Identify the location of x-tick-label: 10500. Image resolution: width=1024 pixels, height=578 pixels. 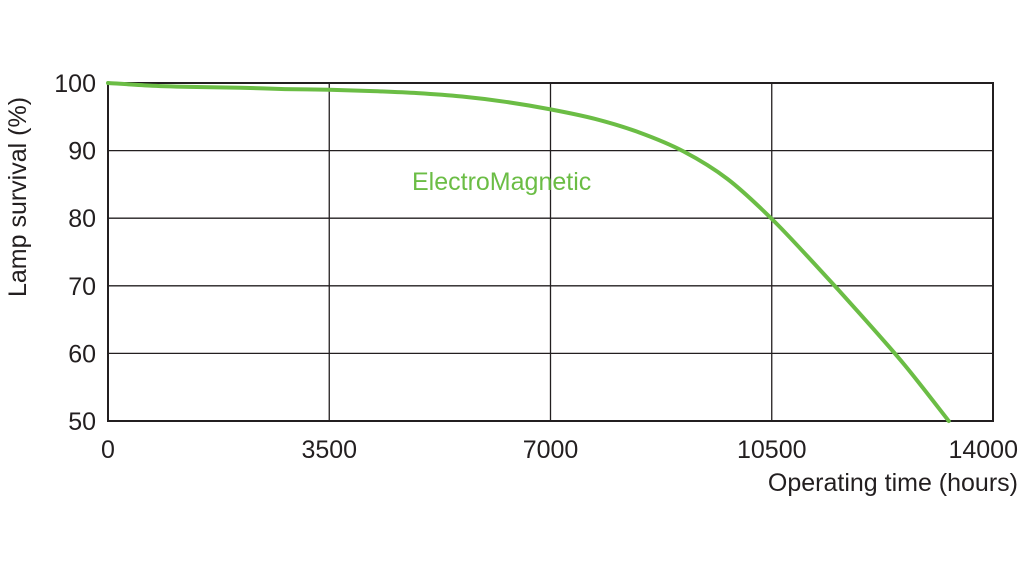
(772, 450).